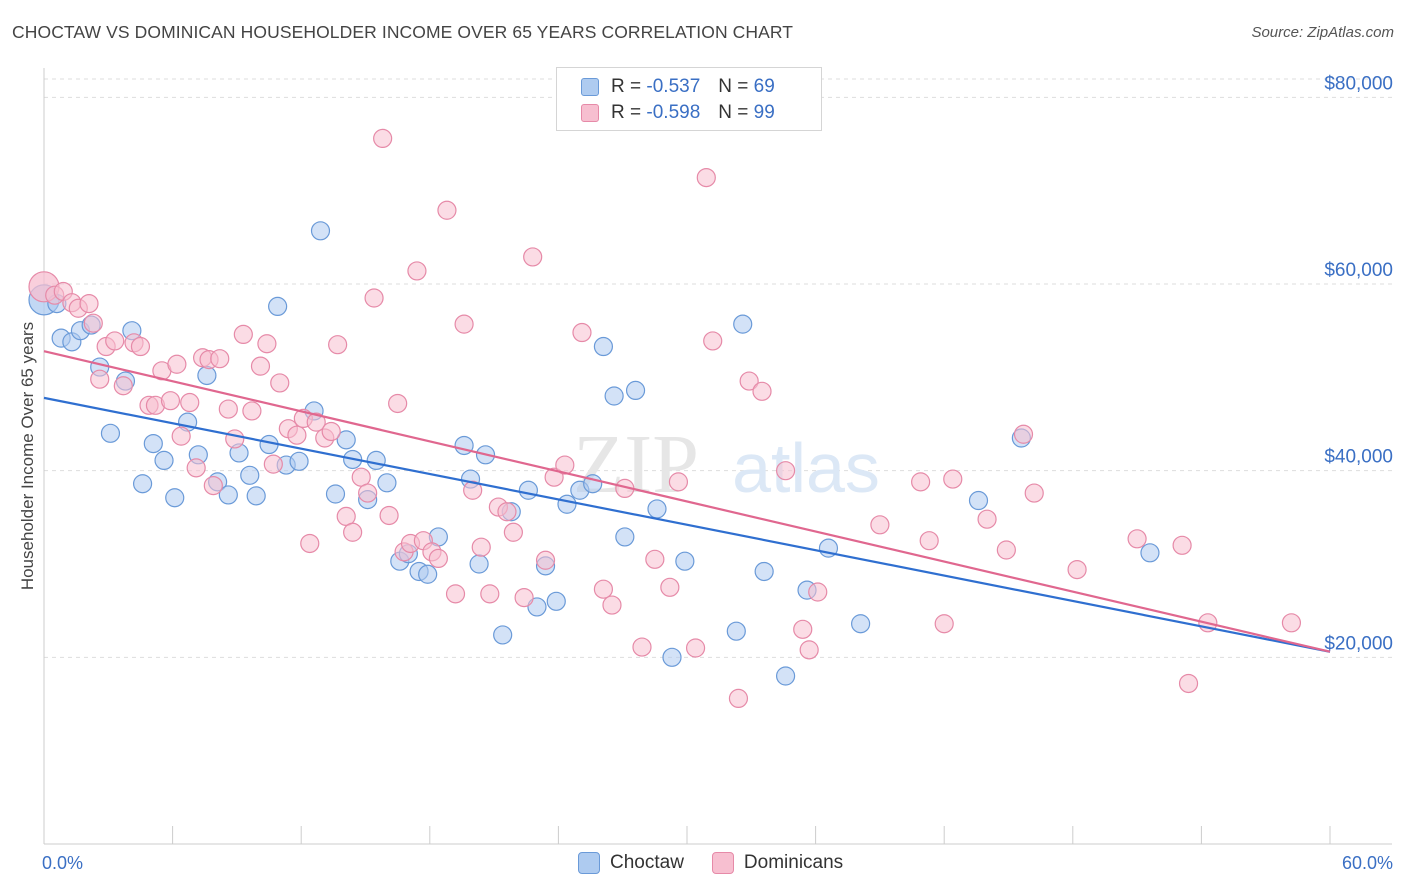 The image size is (1406, 892). Describe the element at coordinates (678, 113) in the screenshot. I see `legend-row-dominicans: R = -0.598 N = 99` at that location.